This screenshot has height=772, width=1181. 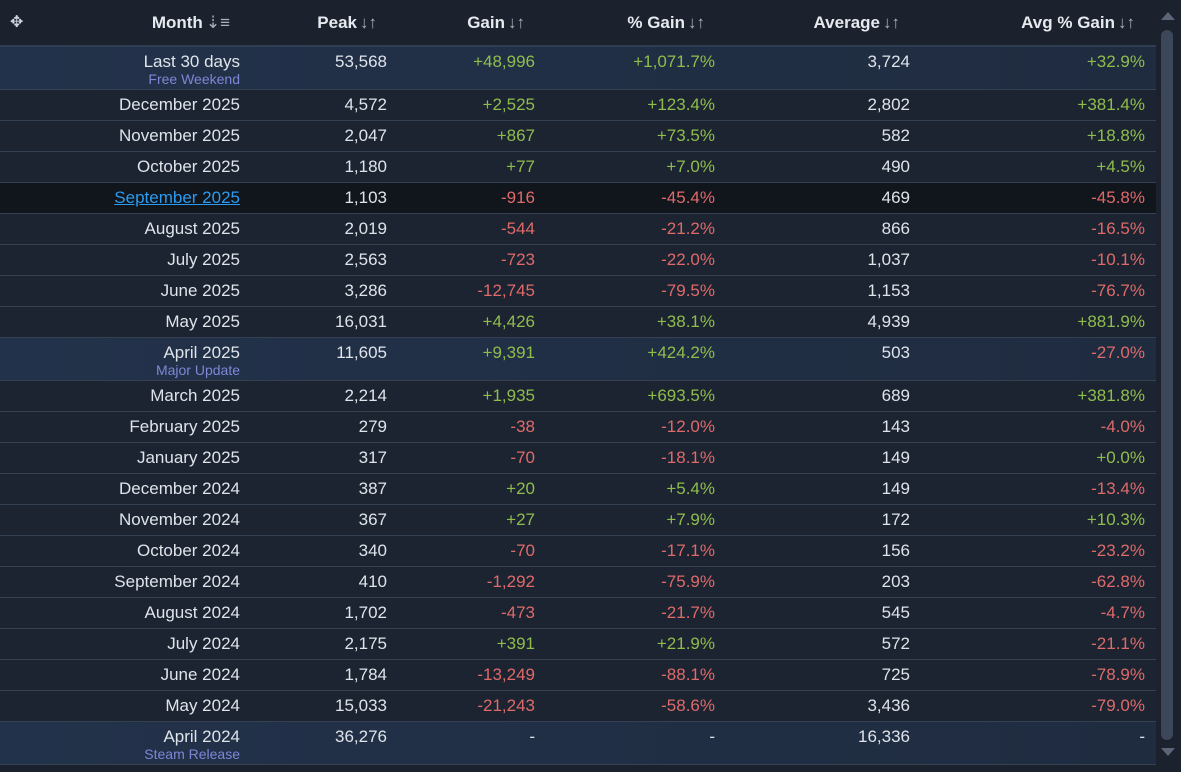 I want to click on month-cell: July 2024, so click(x=120, y=644).